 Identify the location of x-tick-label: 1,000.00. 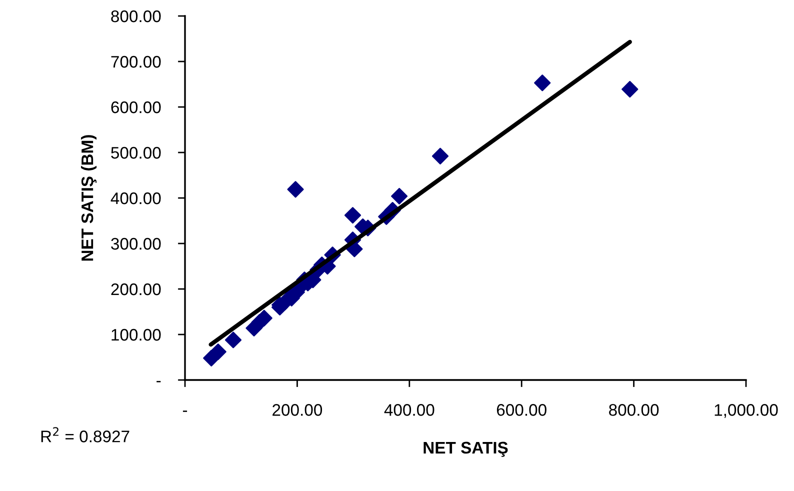
(746, 411).